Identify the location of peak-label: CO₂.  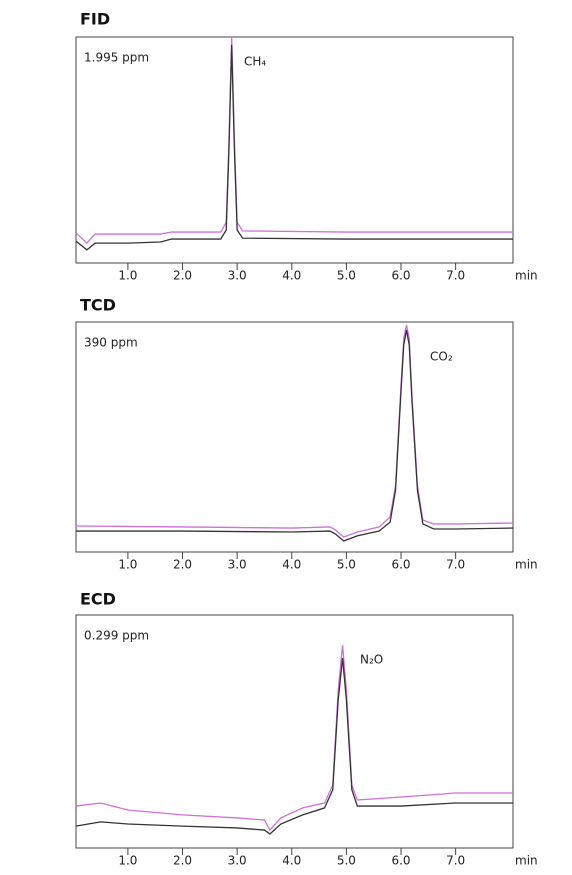
(441, 357).